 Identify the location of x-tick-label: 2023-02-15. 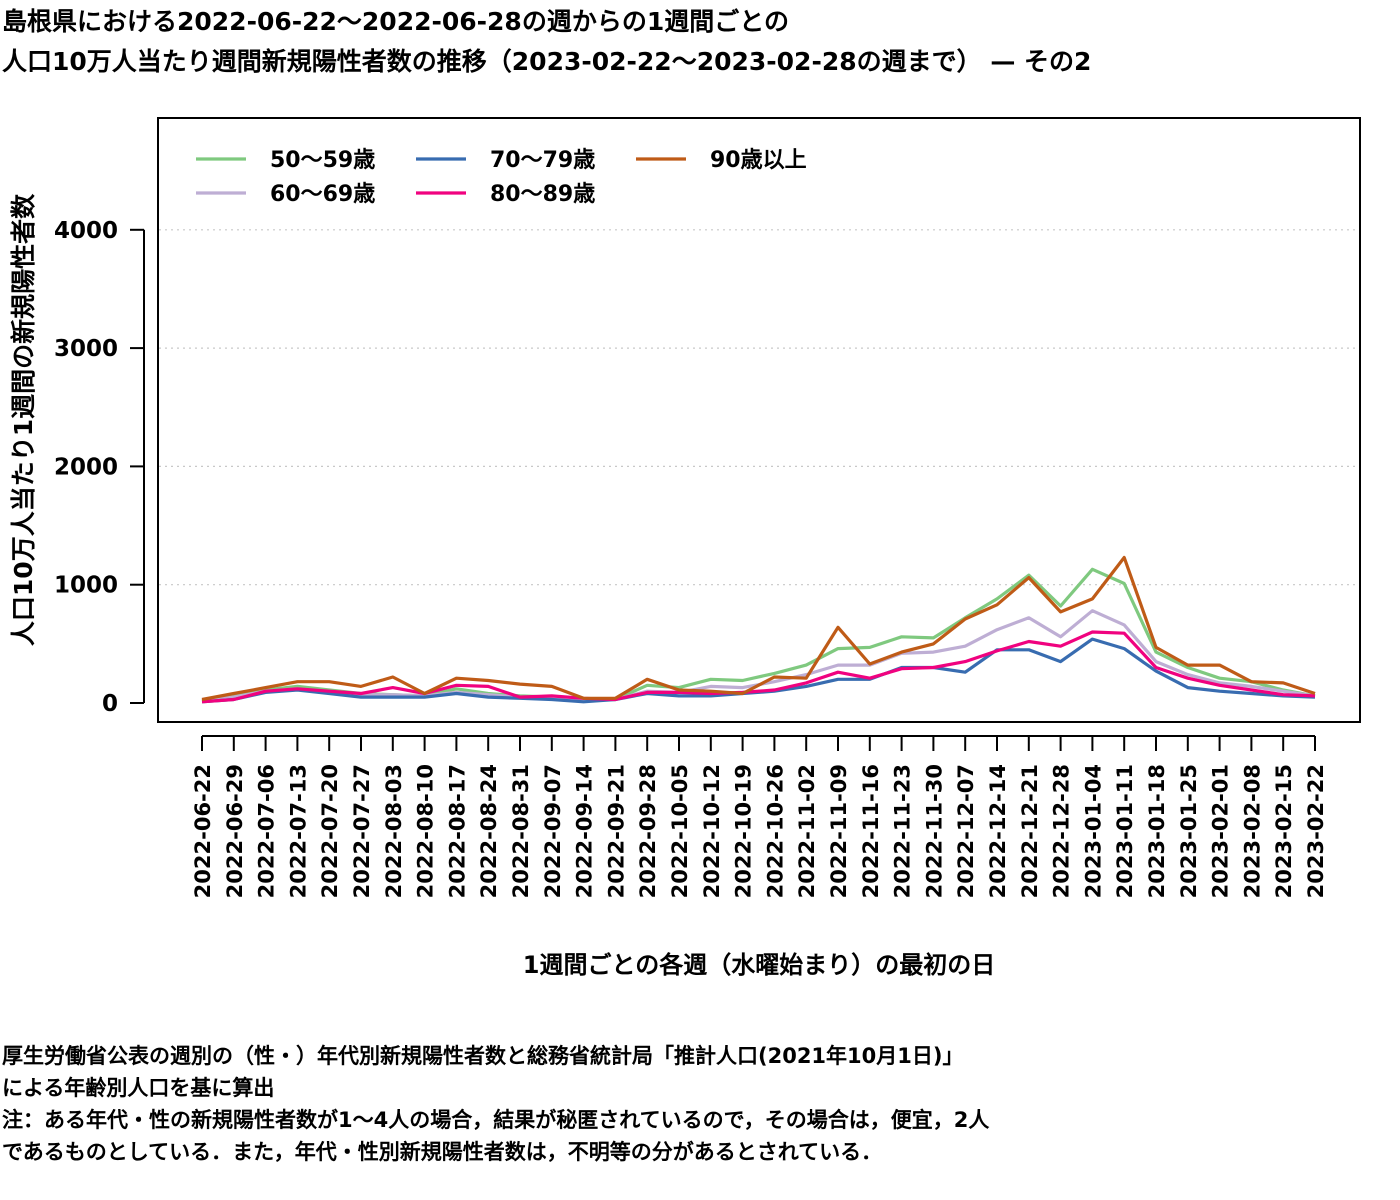
(1284, 831).